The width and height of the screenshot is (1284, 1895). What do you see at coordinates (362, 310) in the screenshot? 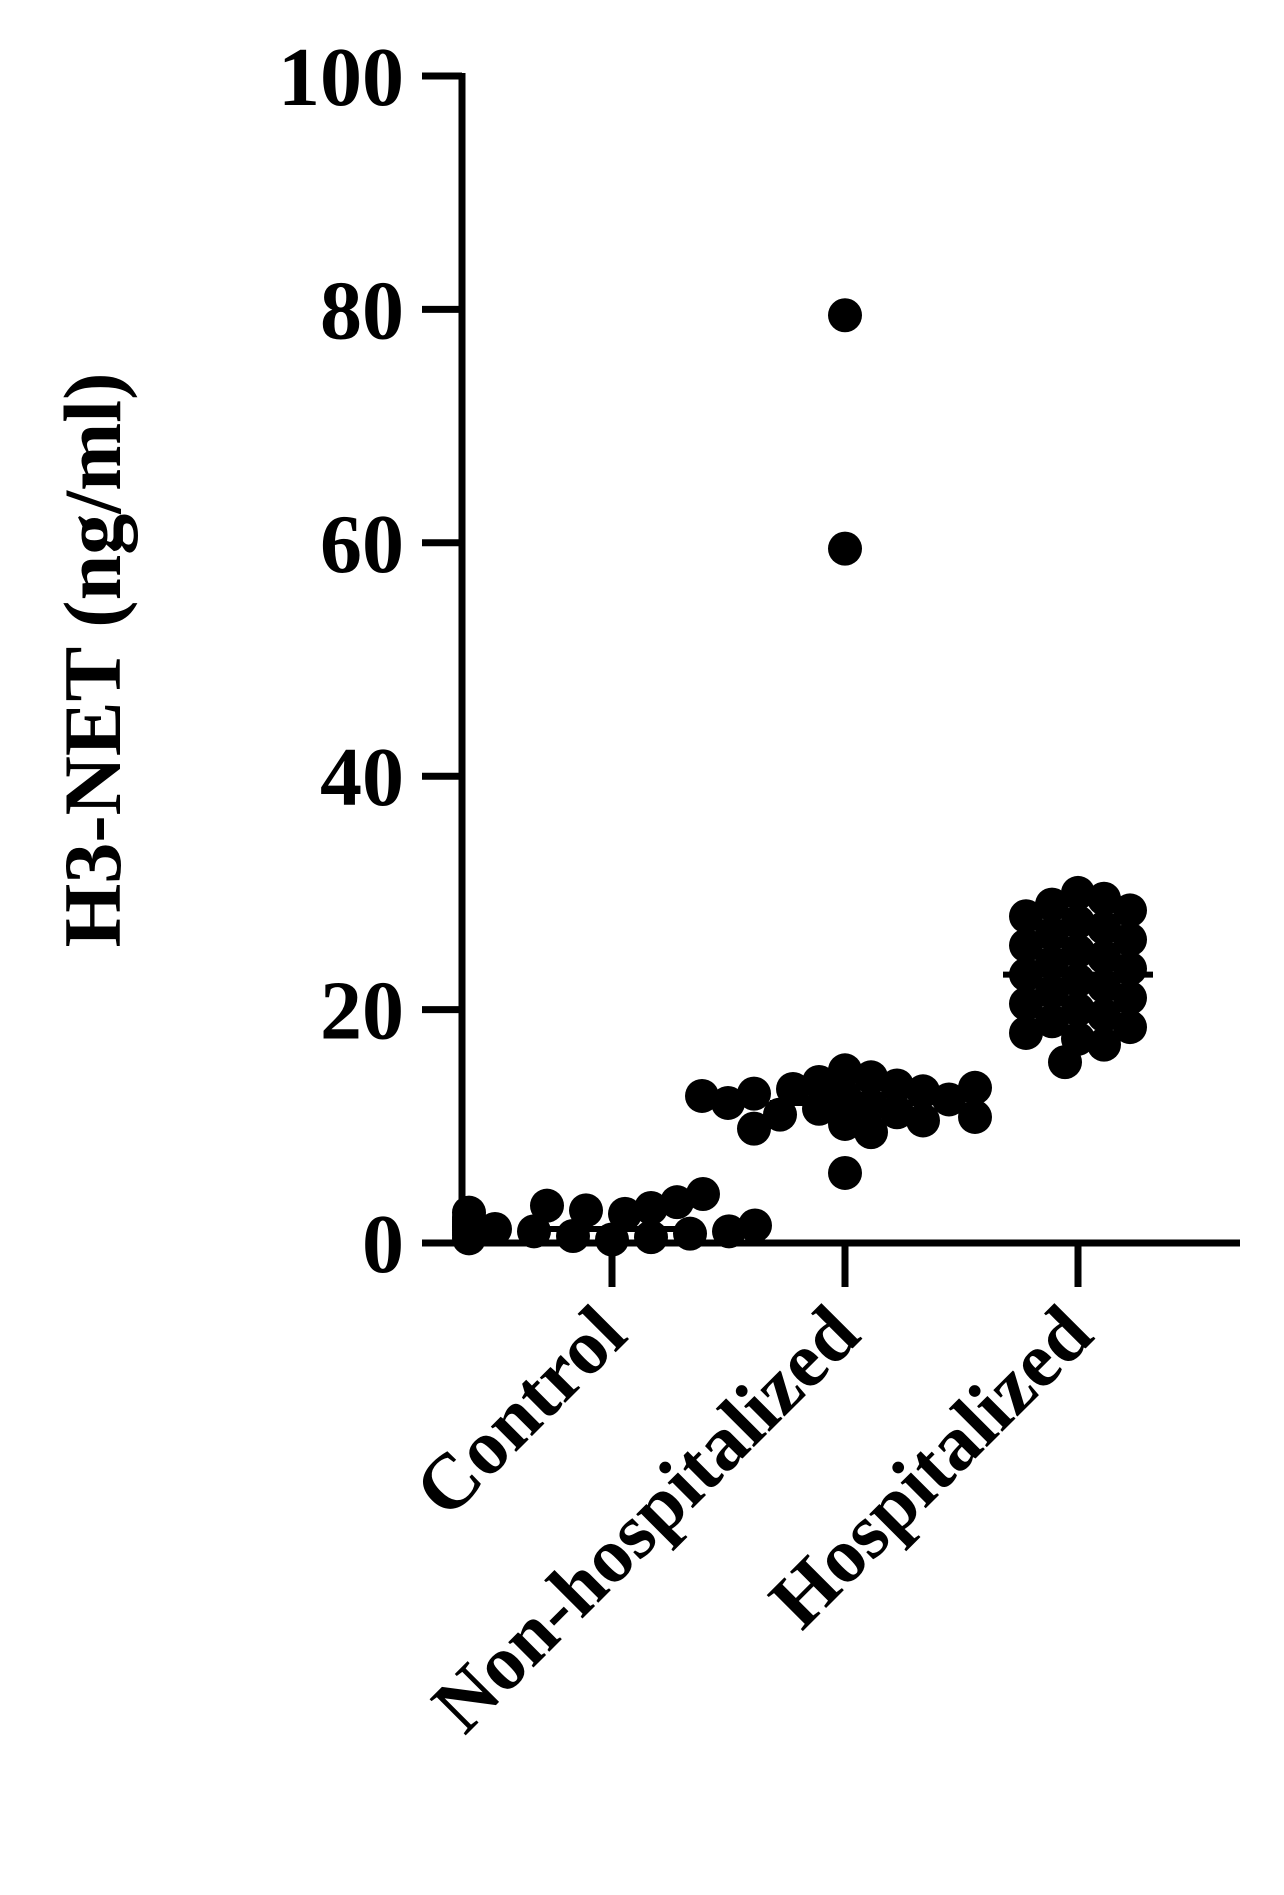
I see `y-tick-label: 80` at bounding box center [362, 310].